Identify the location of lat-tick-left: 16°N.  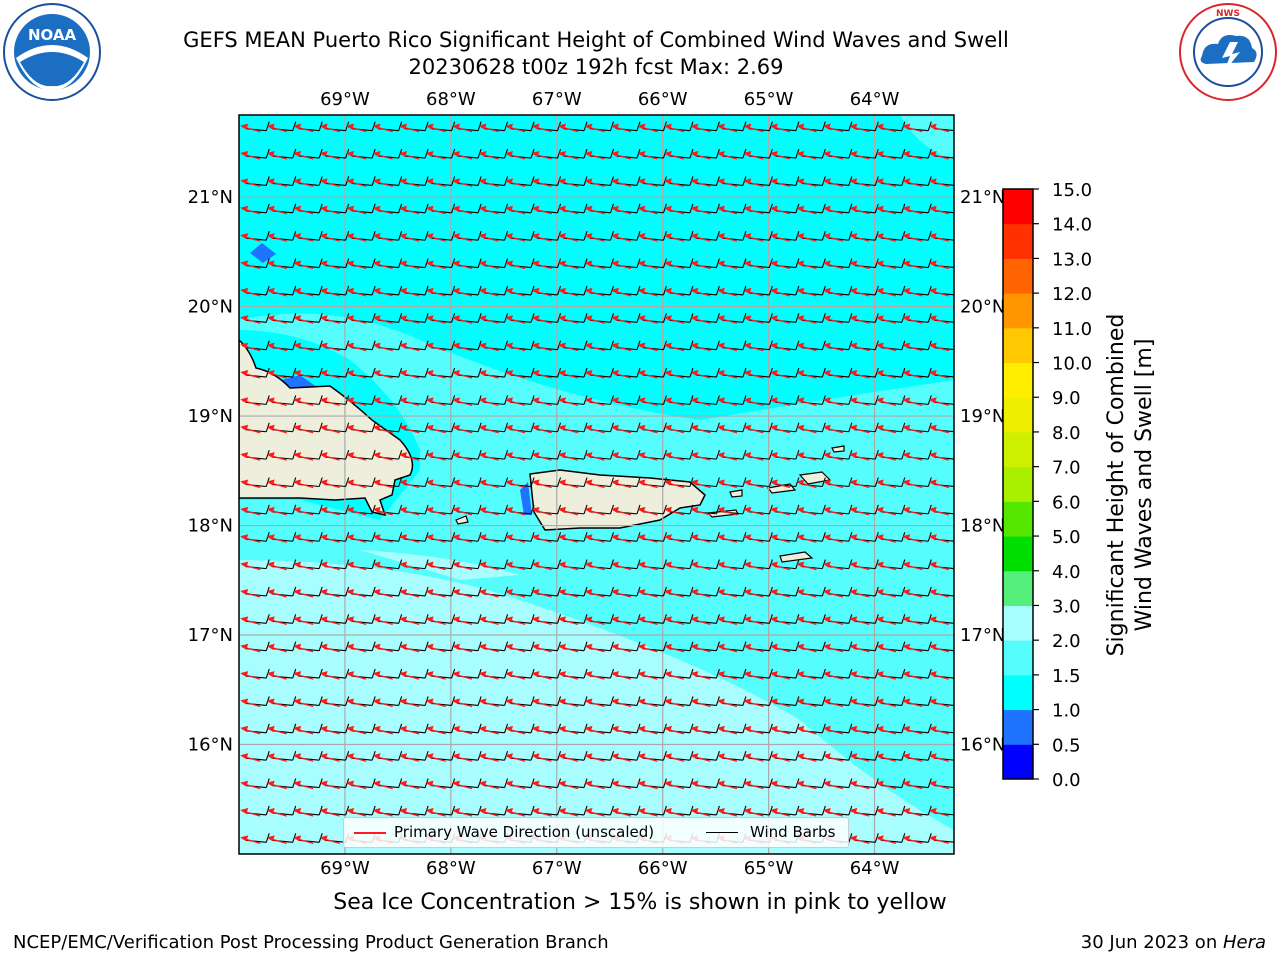
(210, 745).